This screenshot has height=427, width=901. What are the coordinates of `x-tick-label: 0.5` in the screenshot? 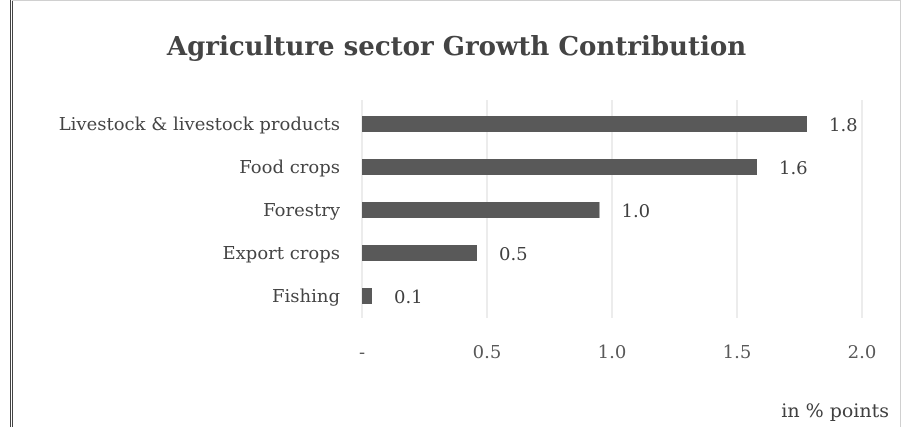 It's located at (487, 352).